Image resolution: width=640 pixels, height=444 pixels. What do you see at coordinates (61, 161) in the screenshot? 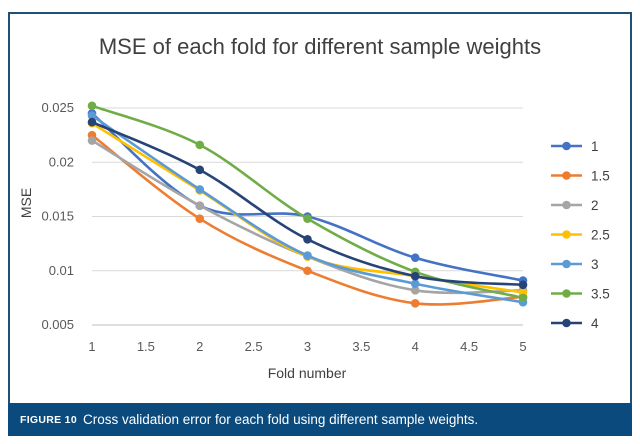
I see `y-tick-label: 0.02` at bounding box center [61, 161].